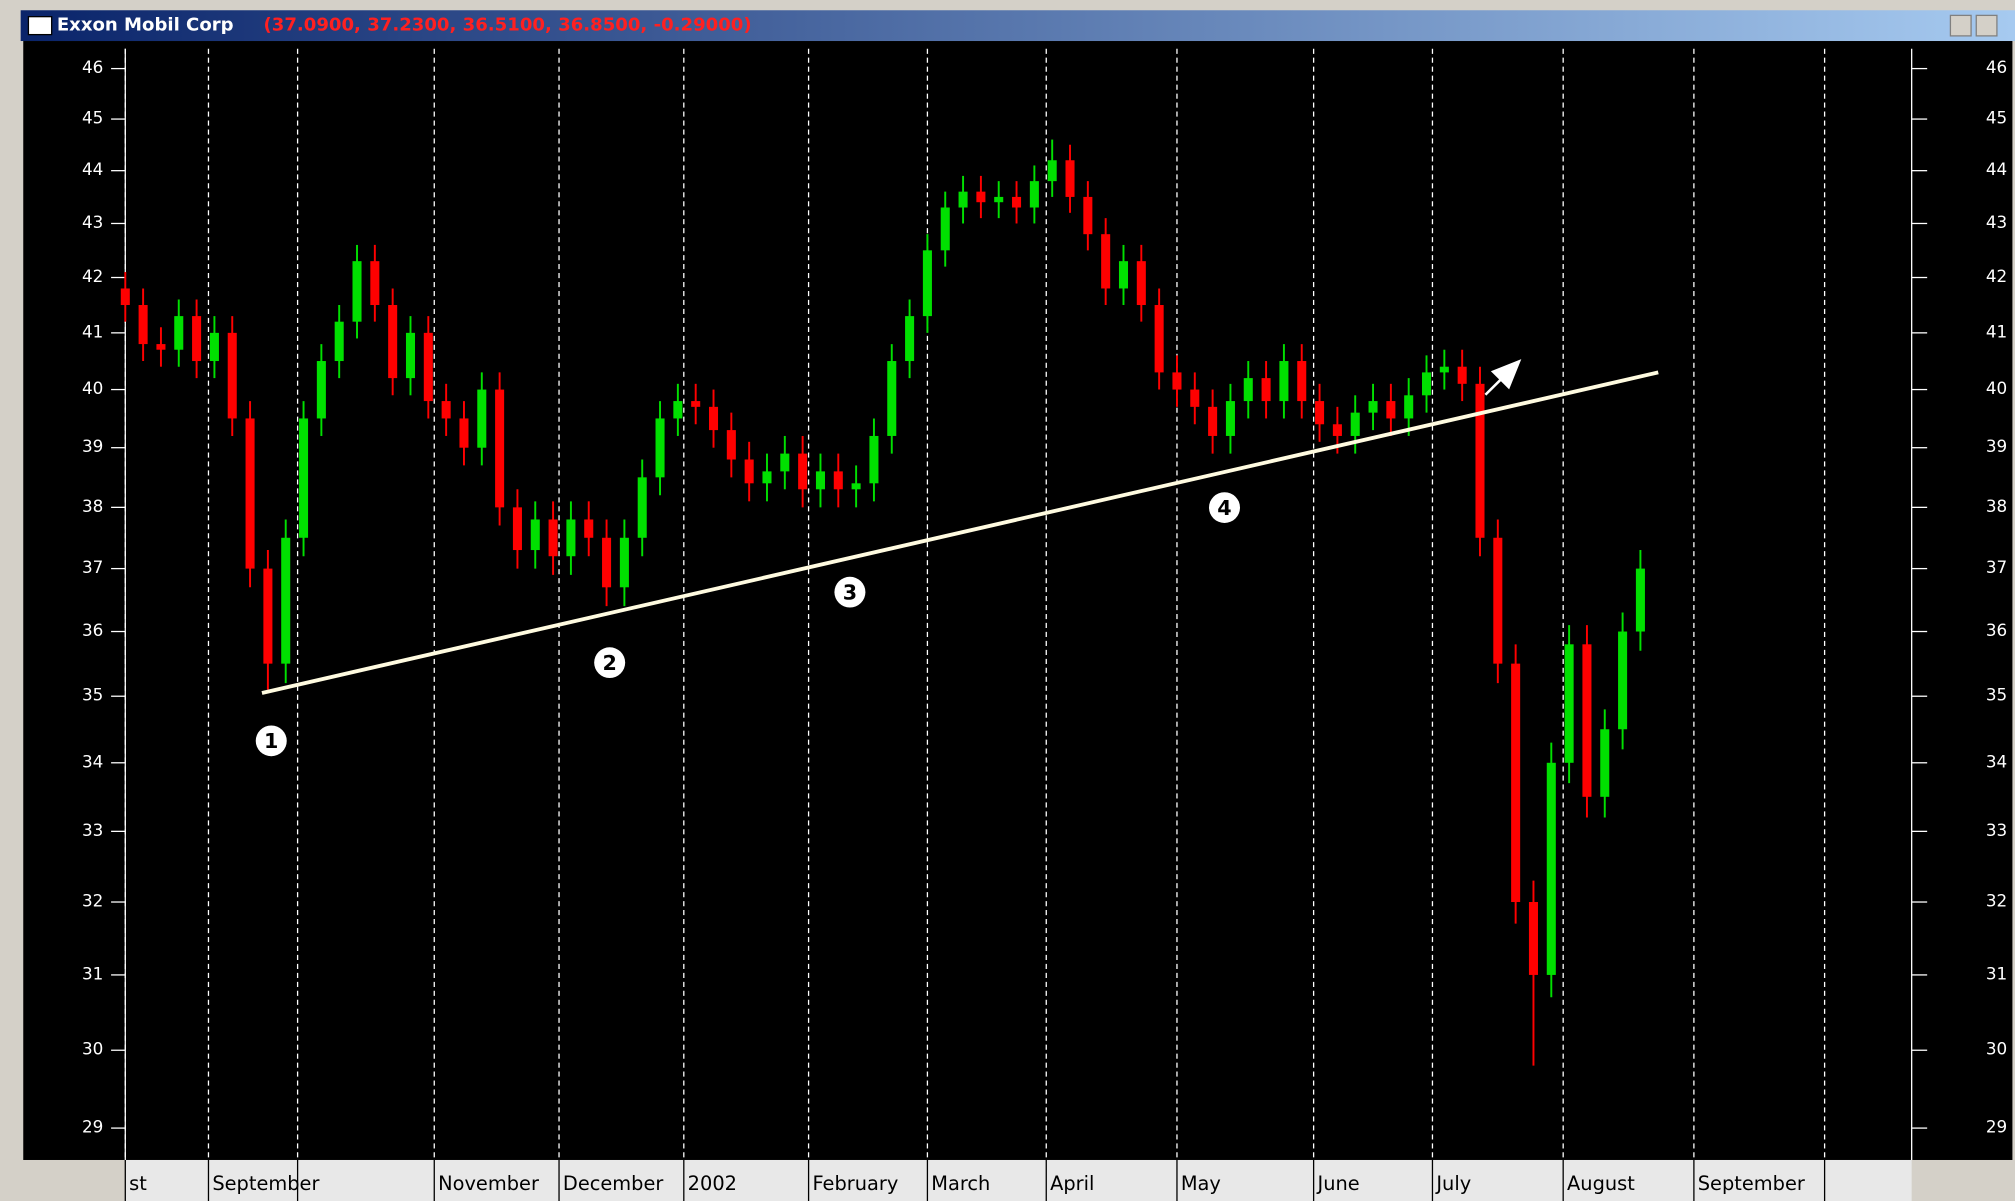  What do you see at coordinates (1996, 222) in the screenshot?
I see `y2-tick-label: 43` at bounding box center [1996, 222].